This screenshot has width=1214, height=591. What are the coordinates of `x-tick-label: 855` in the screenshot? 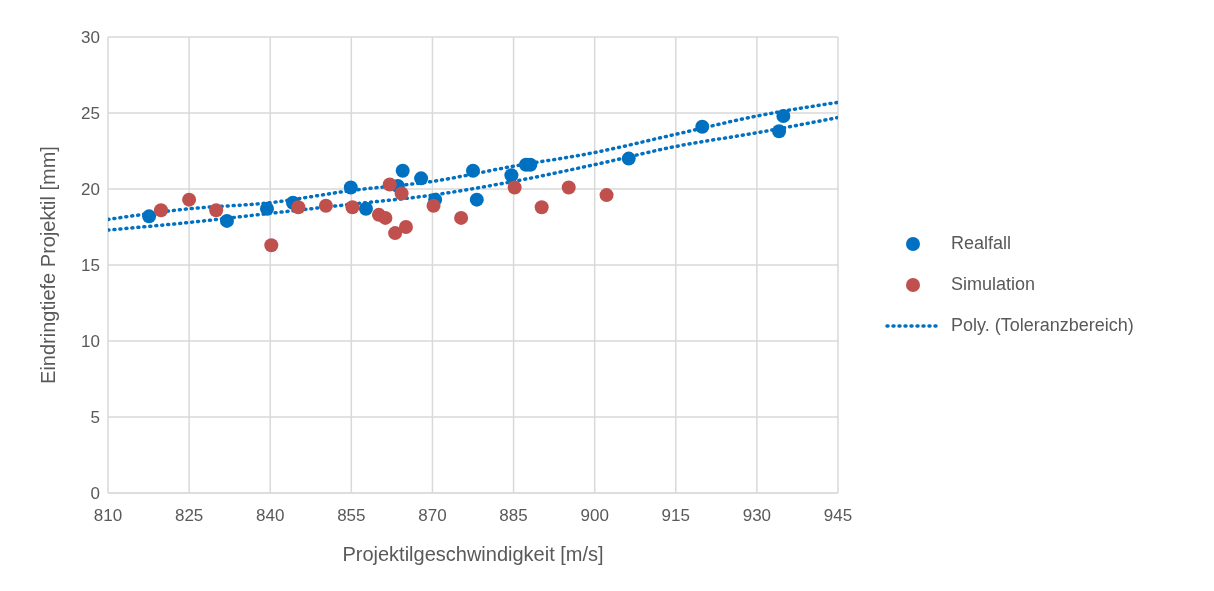 It's located at (351, 516).